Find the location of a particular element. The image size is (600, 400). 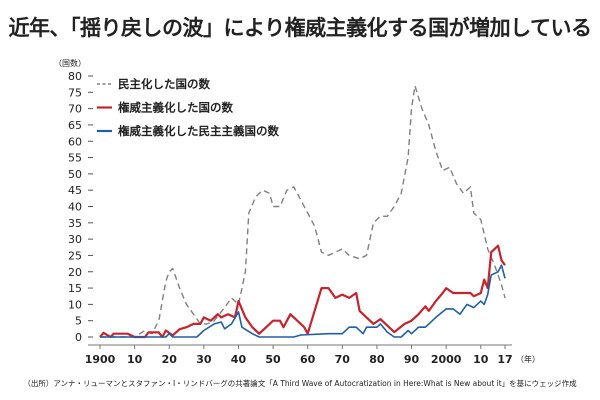

x-tick-label: 1900 is located at coordinates (100, 359).